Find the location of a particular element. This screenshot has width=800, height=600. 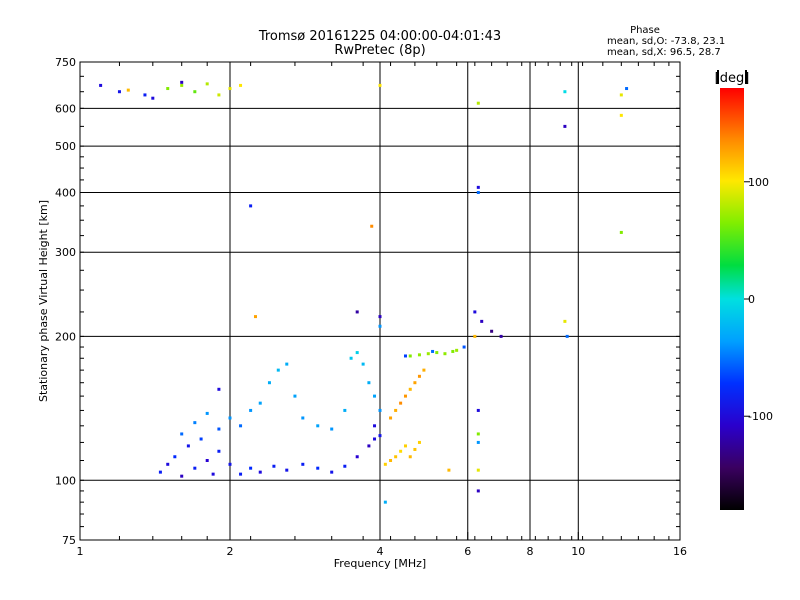

y-tick-label: 500 is located at coordinates (65, 146).